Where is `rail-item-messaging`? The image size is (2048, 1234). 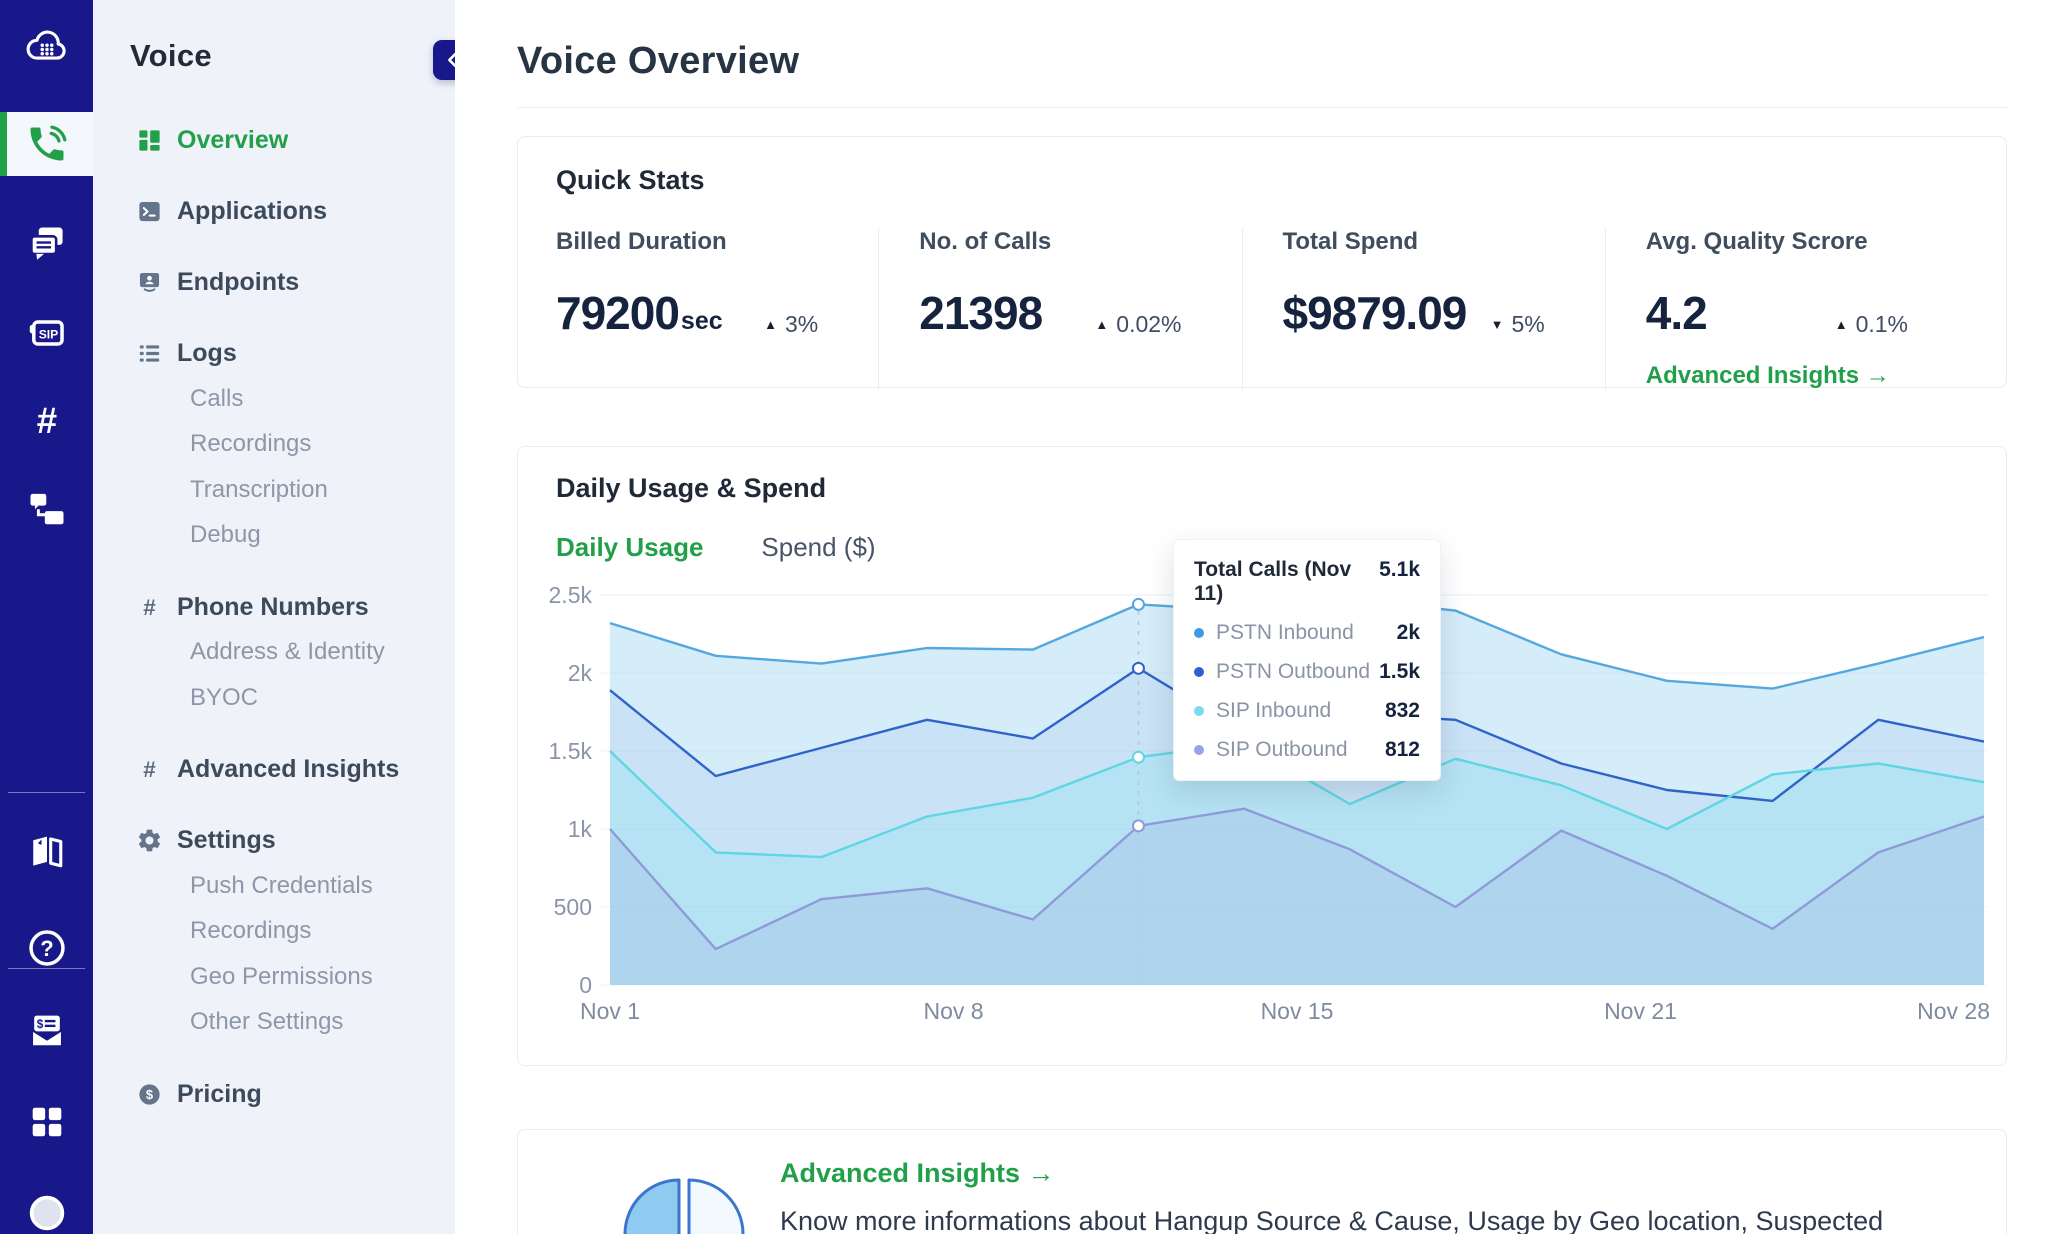 rail-item-messaging is located at coordinates (46, 244).